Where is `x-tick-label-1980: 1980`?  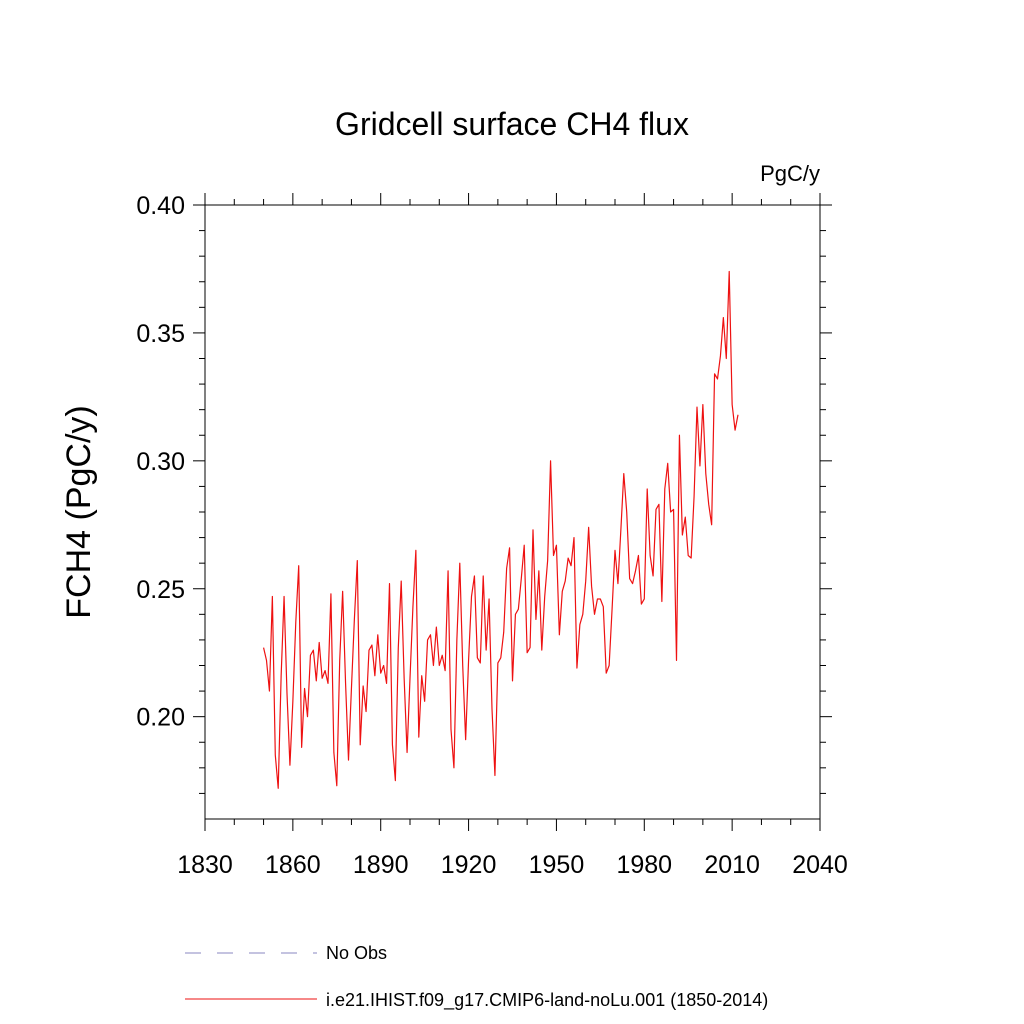
x-tick-label-1980: 1980 is located at coordinates (644, 865).